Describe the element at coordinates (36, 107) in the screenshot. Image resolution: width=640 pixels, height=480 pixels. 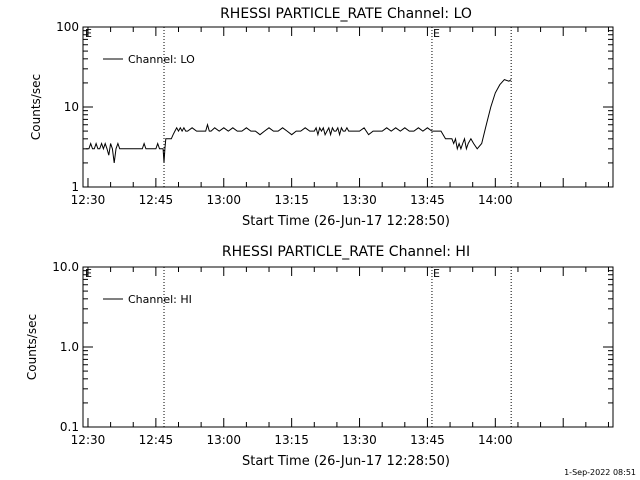
I see `lo-y-axis-label: Counts/sec` at that location.